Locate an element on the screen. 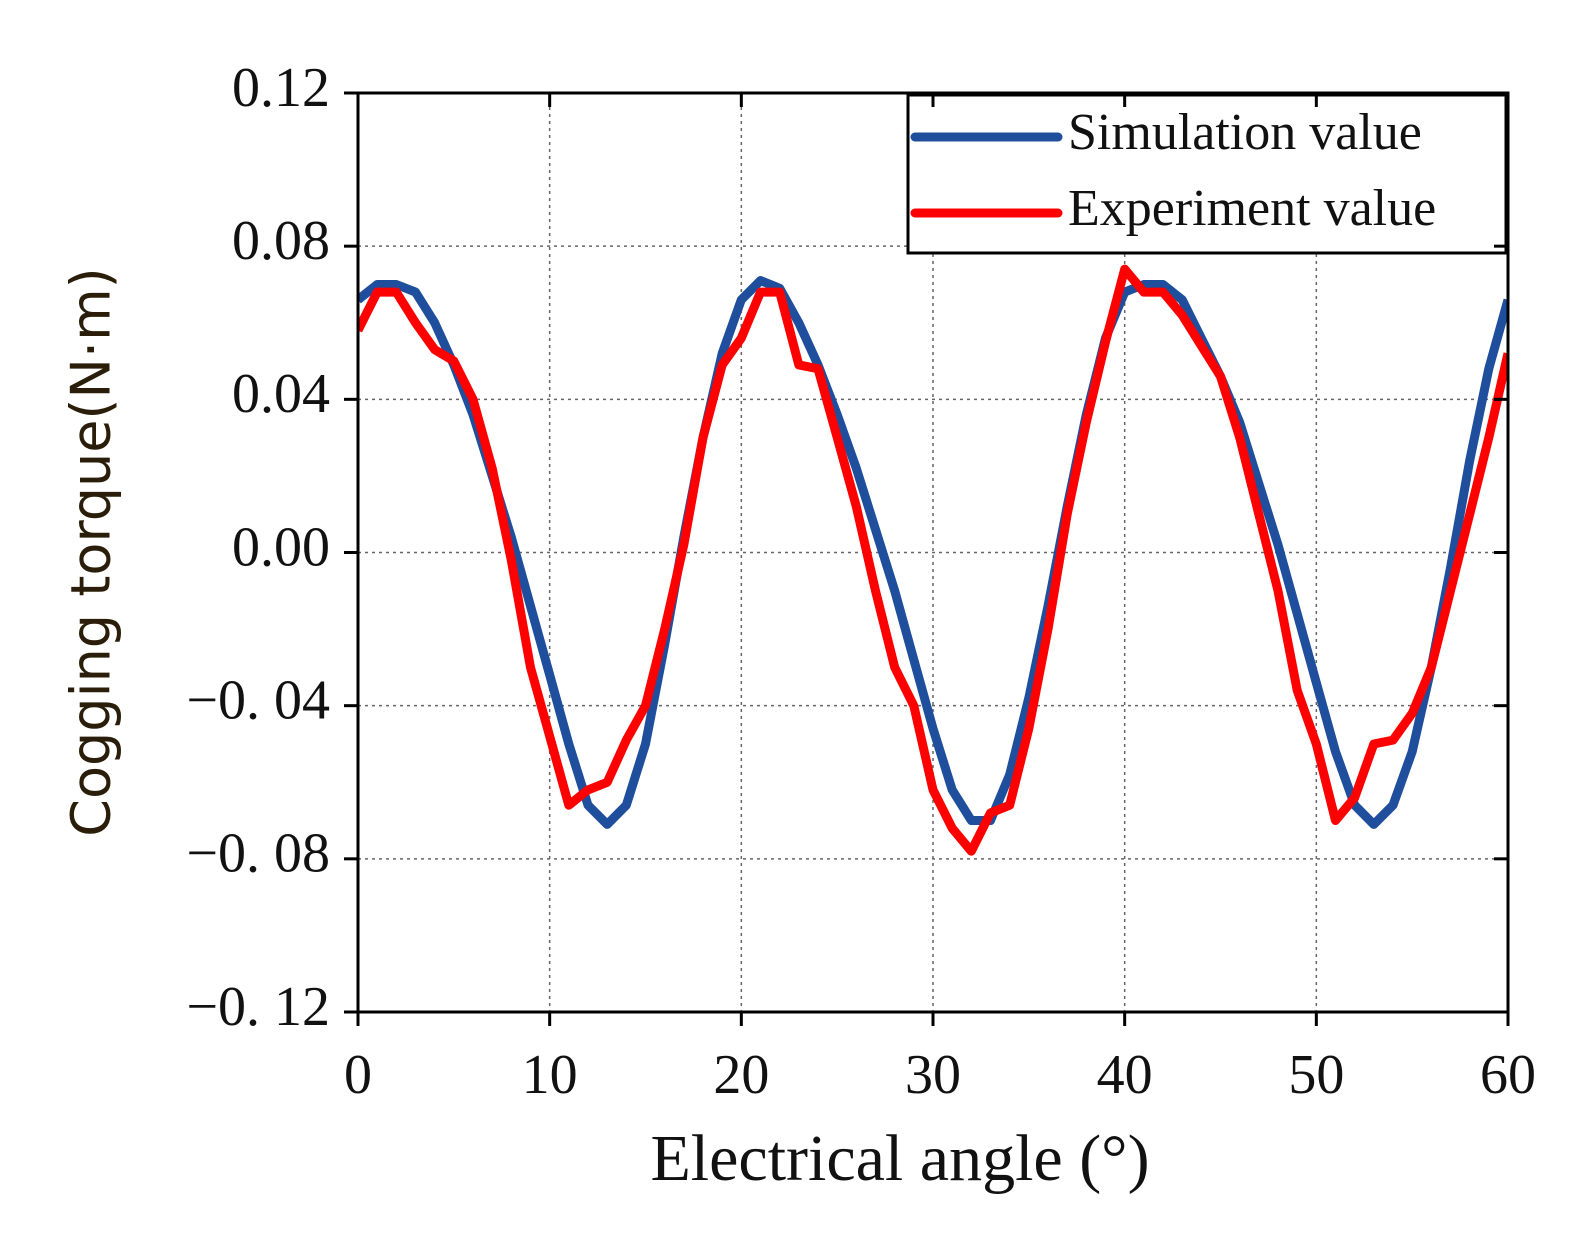  y-tick-label: −0. 12 is located at coordinates (258, 1007).